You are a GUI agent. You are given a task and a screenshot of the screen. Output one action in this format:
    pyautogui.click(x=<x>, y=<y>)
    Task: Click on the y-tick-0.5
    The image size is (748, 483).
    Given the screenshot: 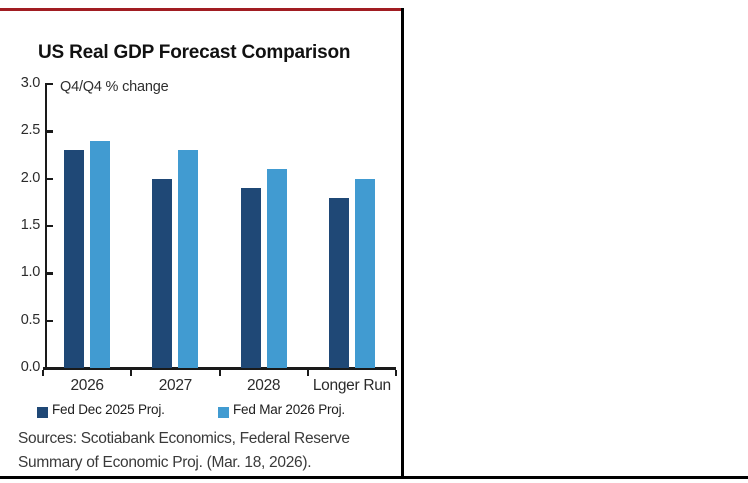 What is the action you would take?
    pyautogui.click(x=49, y=320)
    